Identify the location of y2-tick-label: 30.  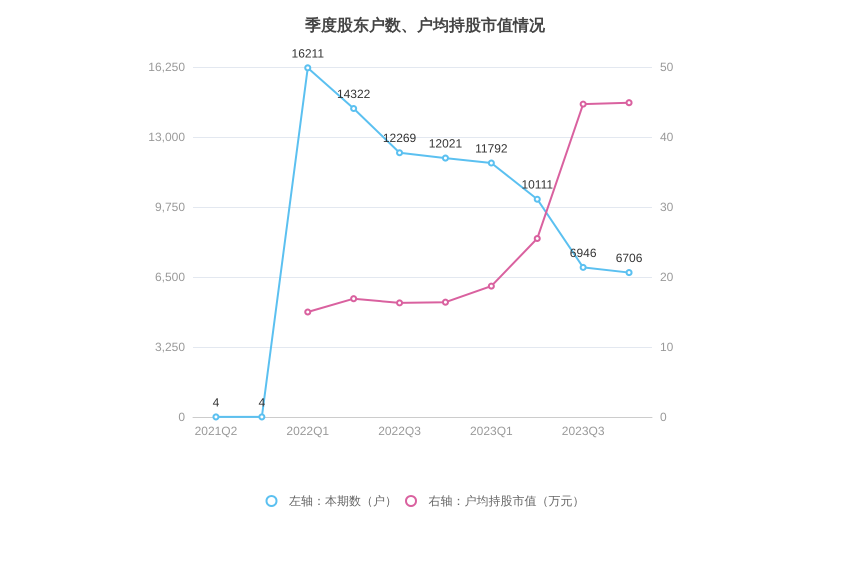
(667, 207).